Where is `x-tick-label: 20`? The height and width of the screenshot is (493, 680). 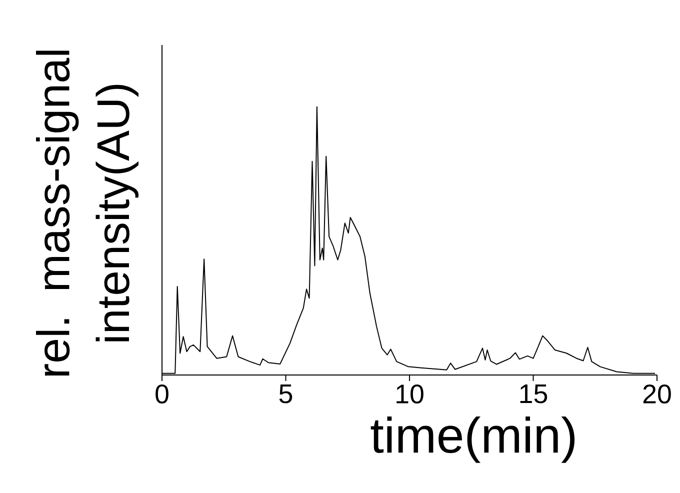
x-tick-label: 20 is located at coordinates (657, 394).